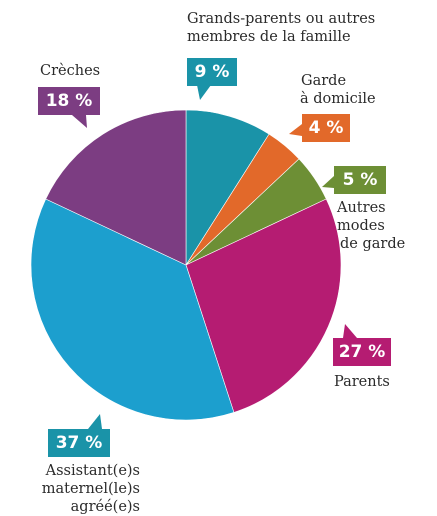  Describe the element at coordinates (326, 128) in the screenshot. I see `badge-garde-domicile: 4 %` at that location.